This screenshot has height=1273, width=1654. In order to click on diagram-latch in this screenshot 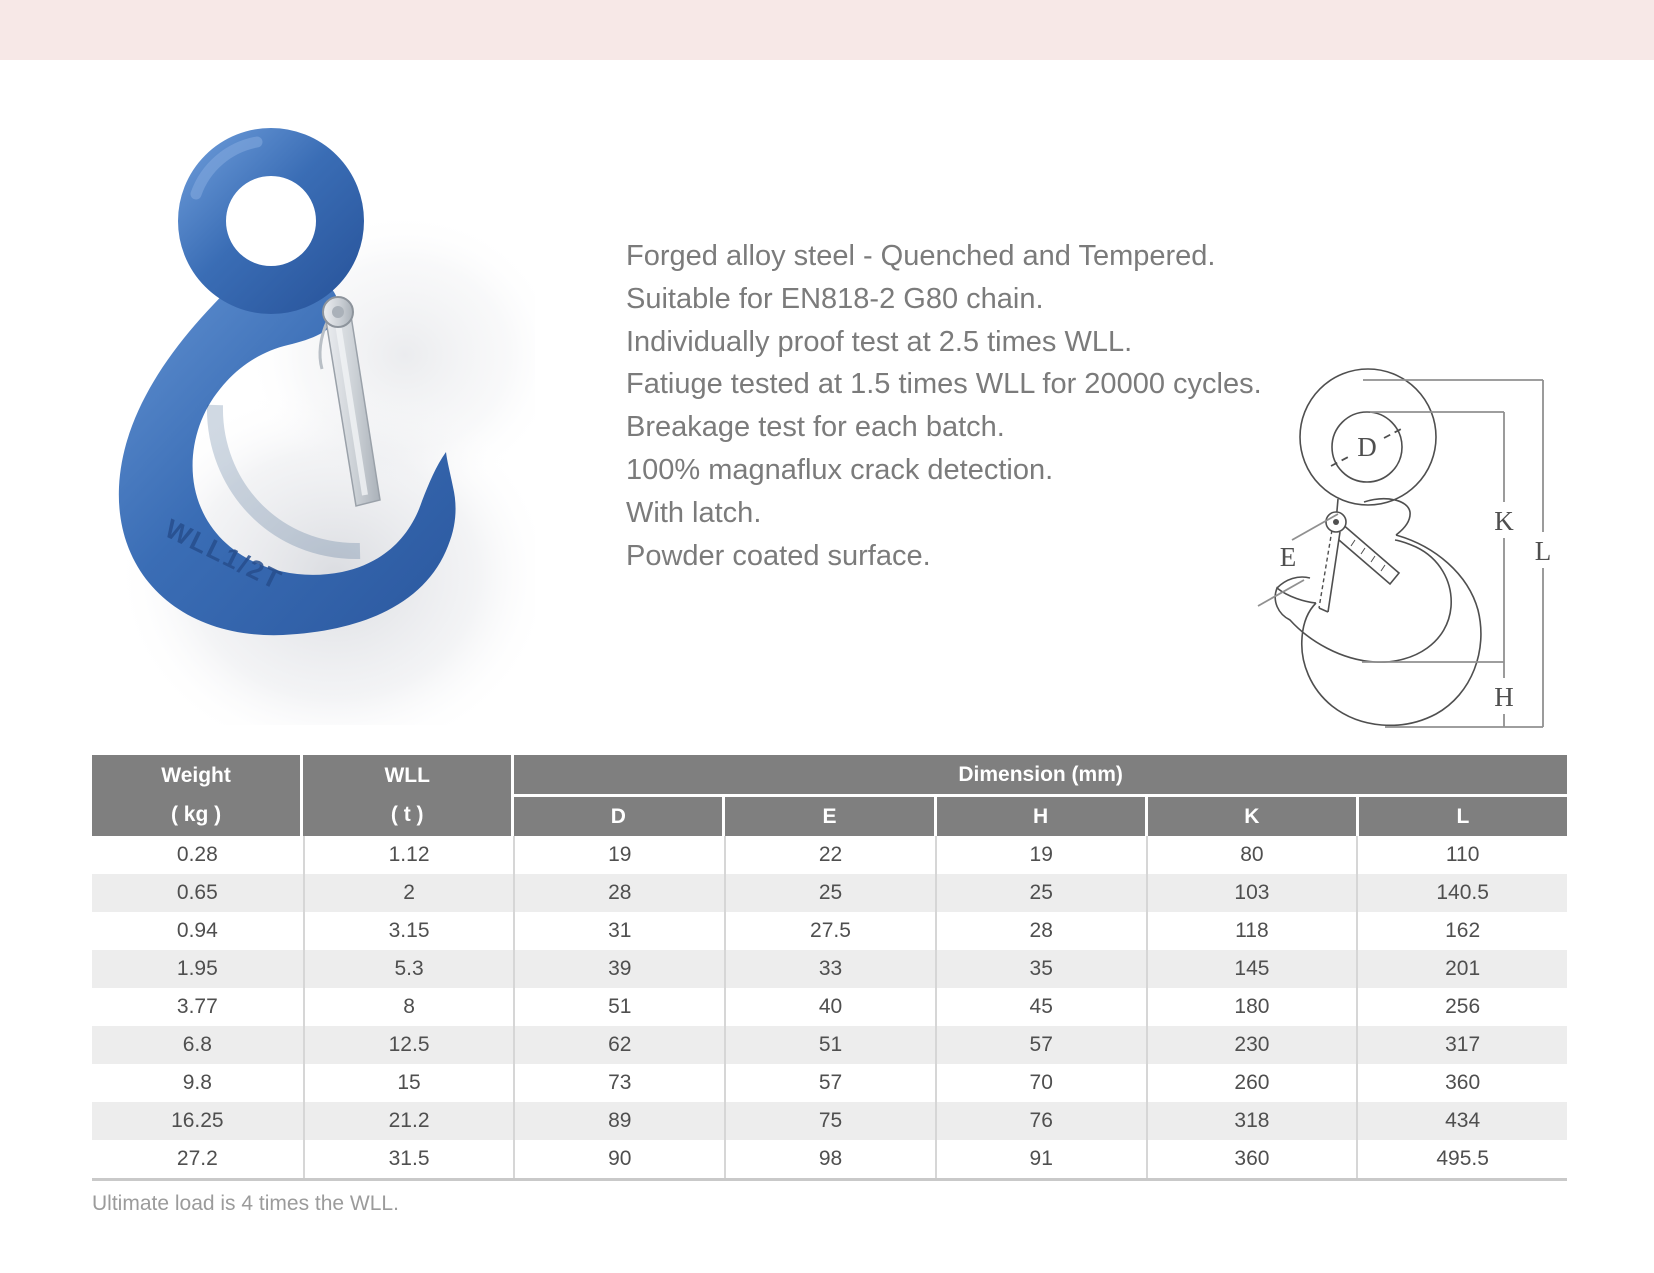, I will do `click(1359, 562)`.